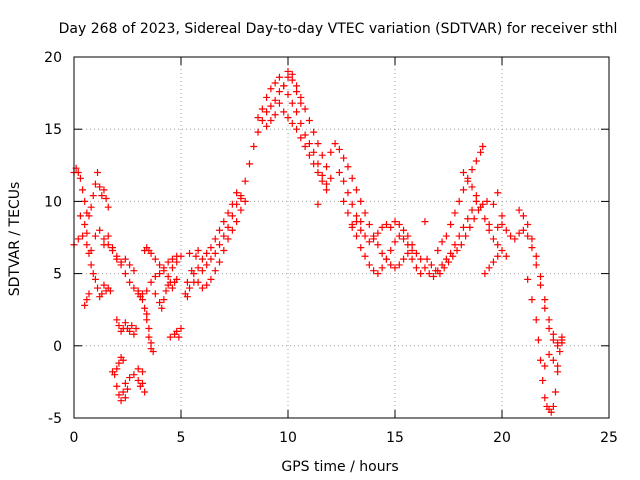 This screenshot has width=640, height=480. I want to click on y-tick-label: 5, so click(57, 275).